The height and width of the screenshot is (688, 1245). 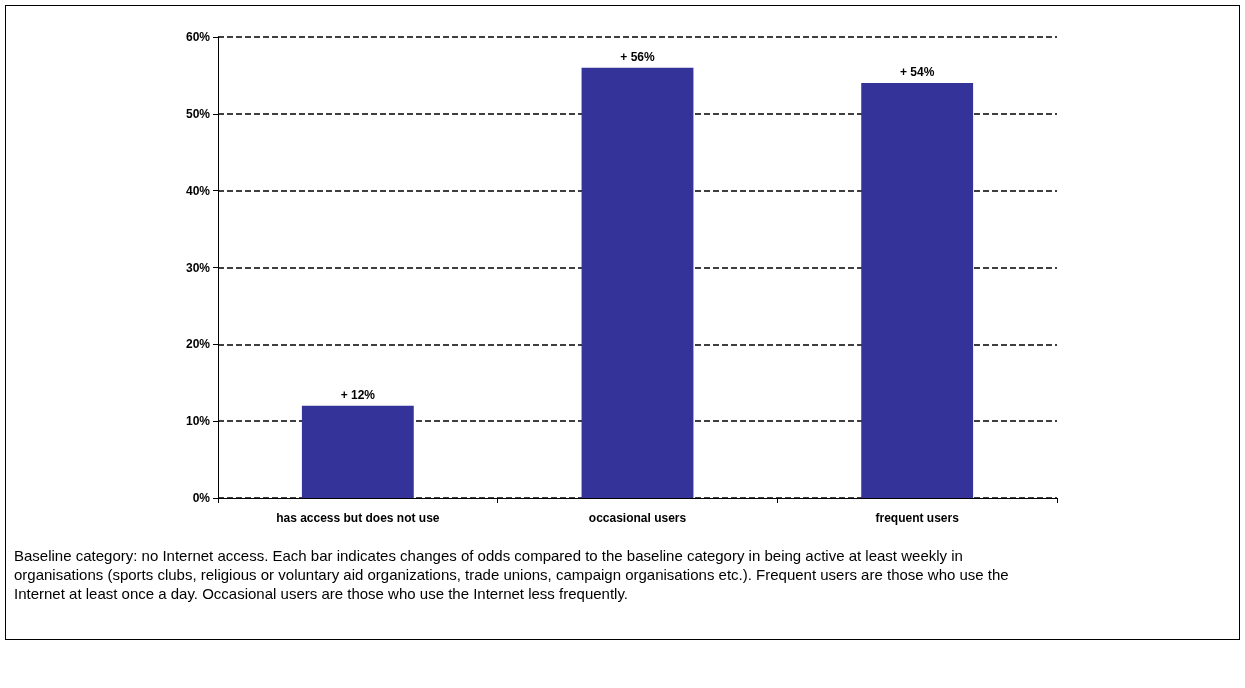 What do you see at coordinates (917, 72) in the screenshot?
I see `data-label: + 54%` at bounding box center [917, 72].